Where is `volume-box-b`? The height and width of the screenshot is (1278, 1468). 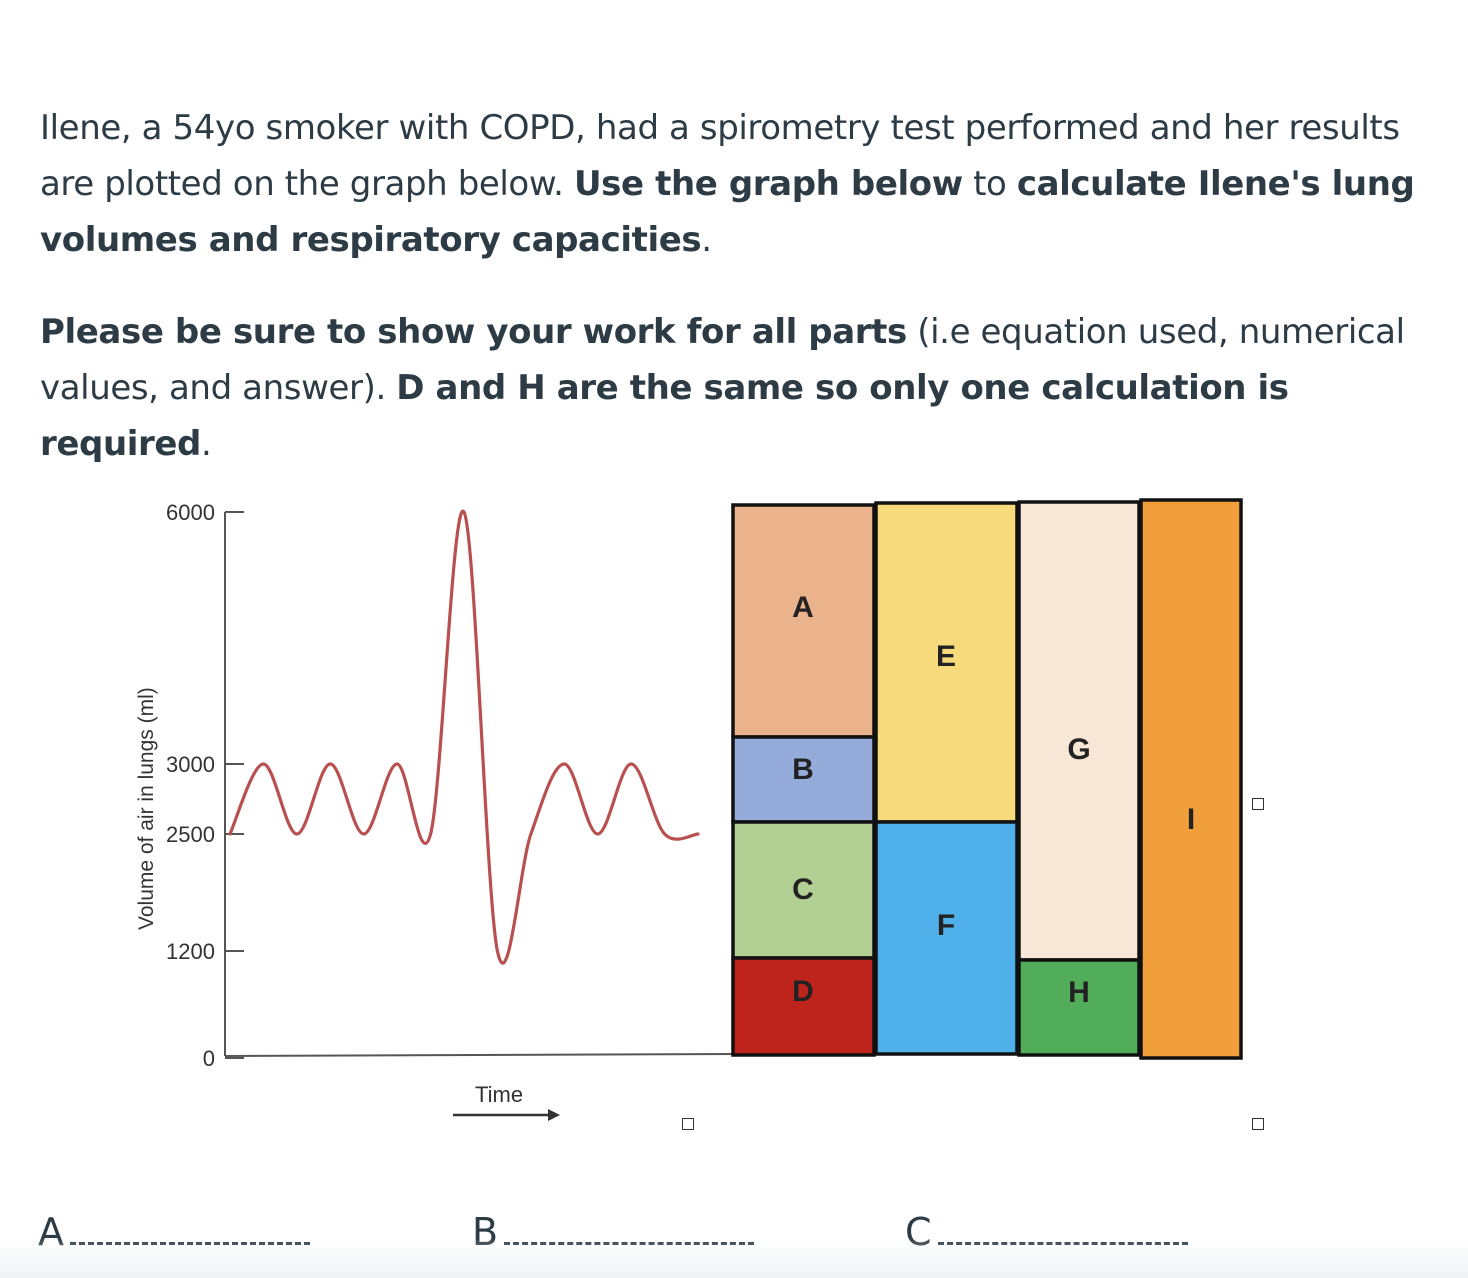
volume-box-b is located at coordinates (803, 779).